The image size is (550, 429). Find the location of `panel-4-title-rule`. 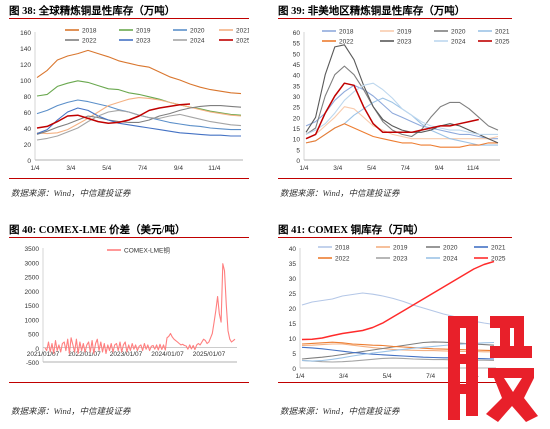

panel-4-title-rule is located at coordinates (395, 237).